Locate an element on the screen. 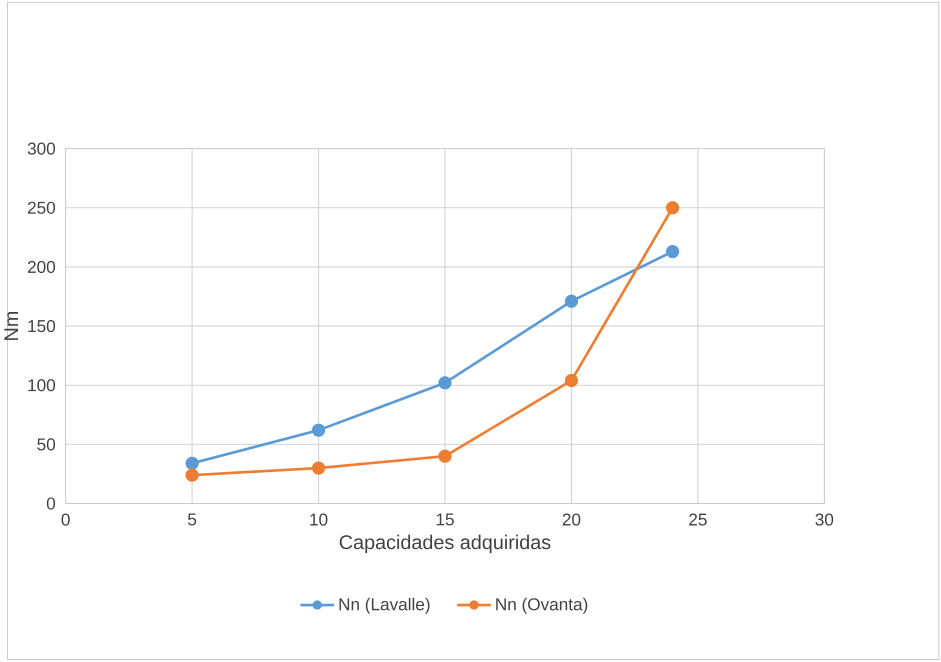  y-tick-label: 150 is located at coordinates (42, 326).